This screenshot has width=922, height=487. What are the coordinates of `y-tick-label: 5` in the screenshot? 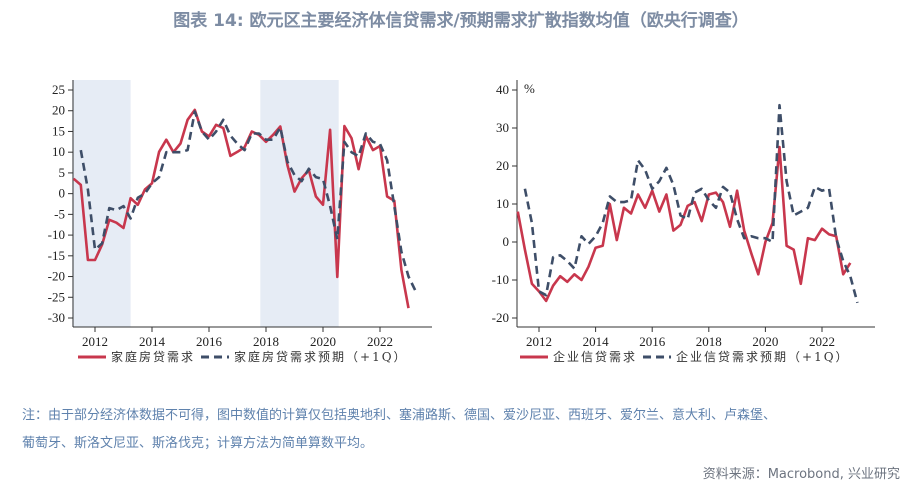 It's located at (62, 172).